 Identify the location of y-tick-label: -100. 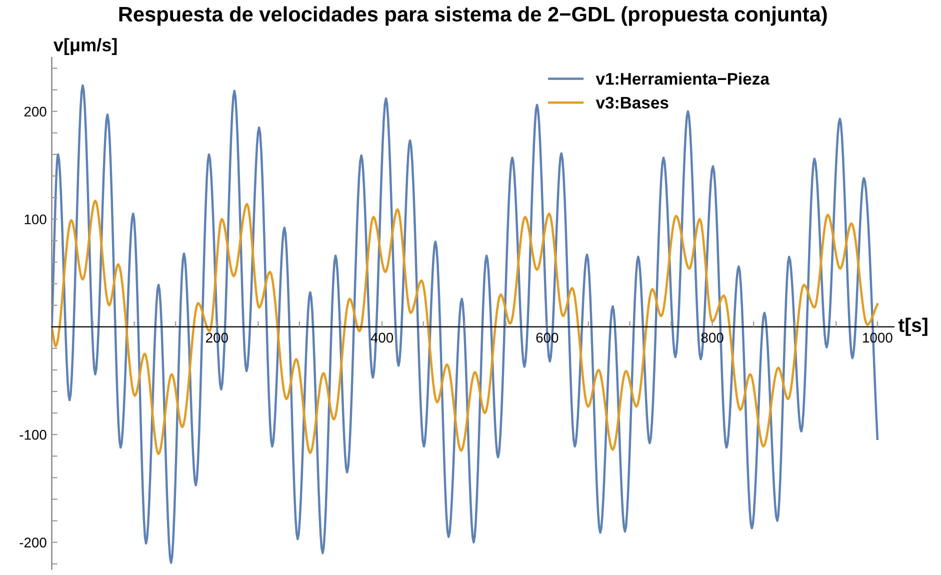
(33, 435).